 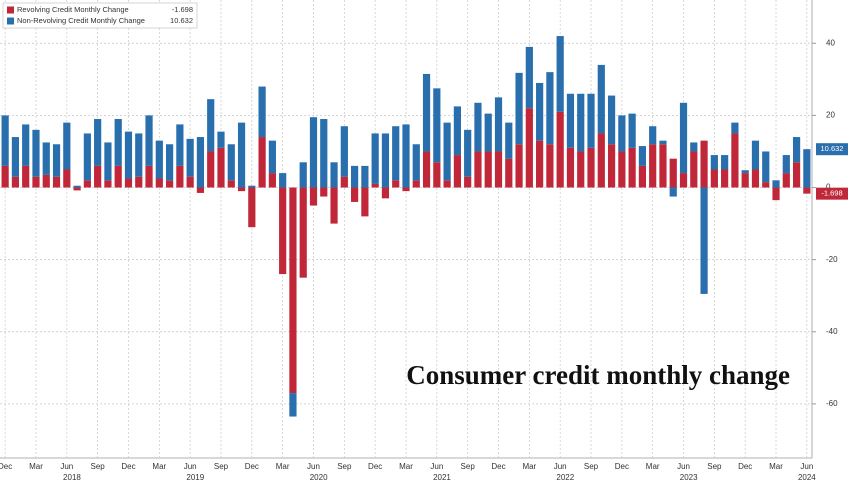 I want to click on y-tick-label: 20, so click(x=830, y=115).